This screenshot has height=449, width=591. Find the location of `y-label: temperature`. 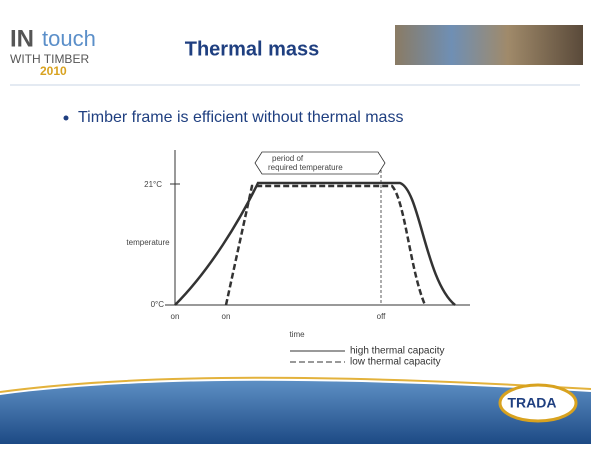

y-label: temperature is located at coordinates (148, 242).